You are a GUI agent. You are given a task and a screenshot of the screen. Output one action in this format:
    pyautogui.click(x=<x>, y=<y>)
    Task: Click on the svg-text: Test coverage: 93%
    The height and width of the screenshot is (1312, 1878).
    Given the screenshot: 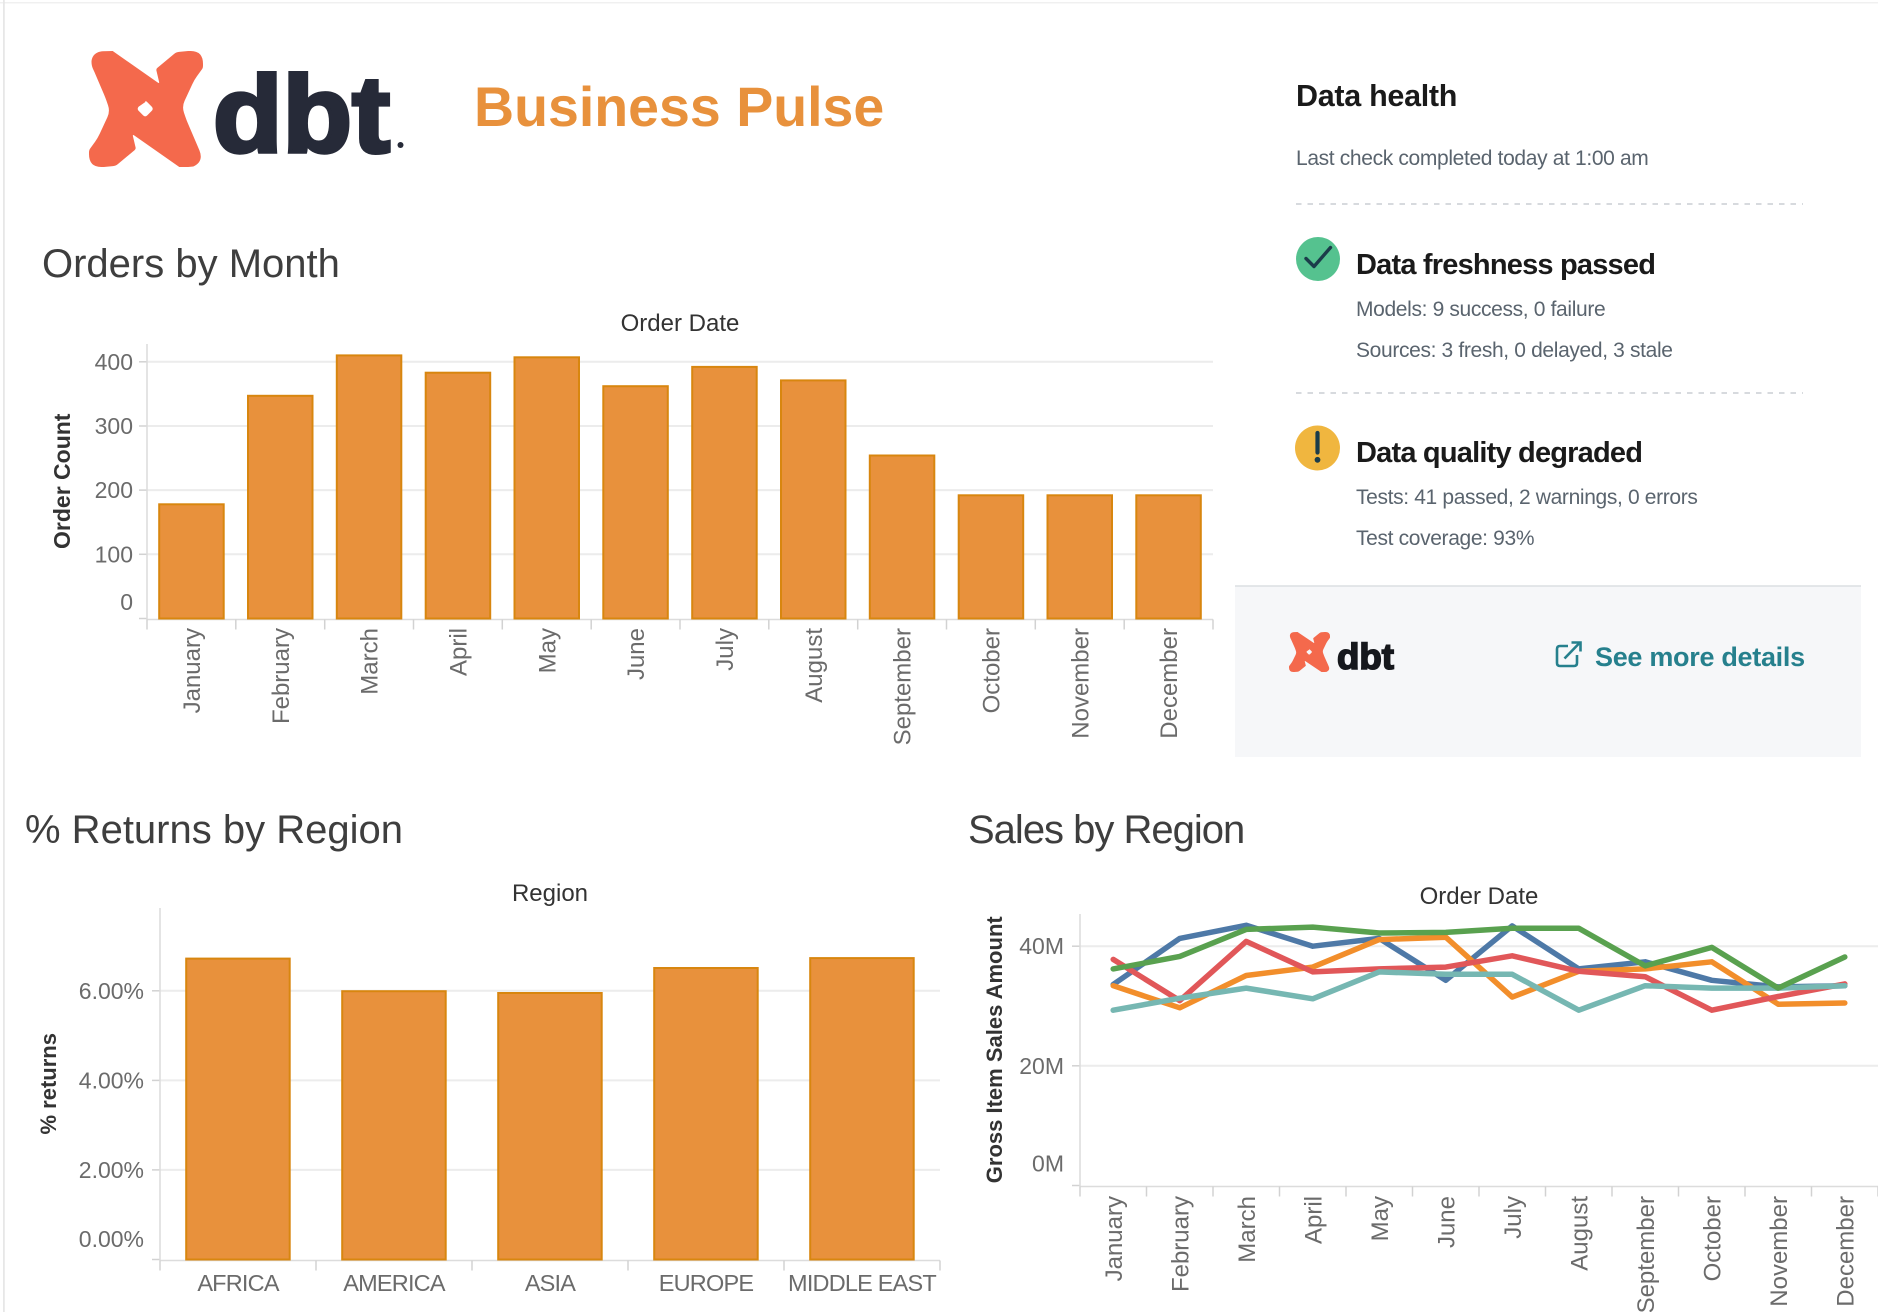 What is the action you would take?
    pyautogui.click(x=1445, y=538)
    